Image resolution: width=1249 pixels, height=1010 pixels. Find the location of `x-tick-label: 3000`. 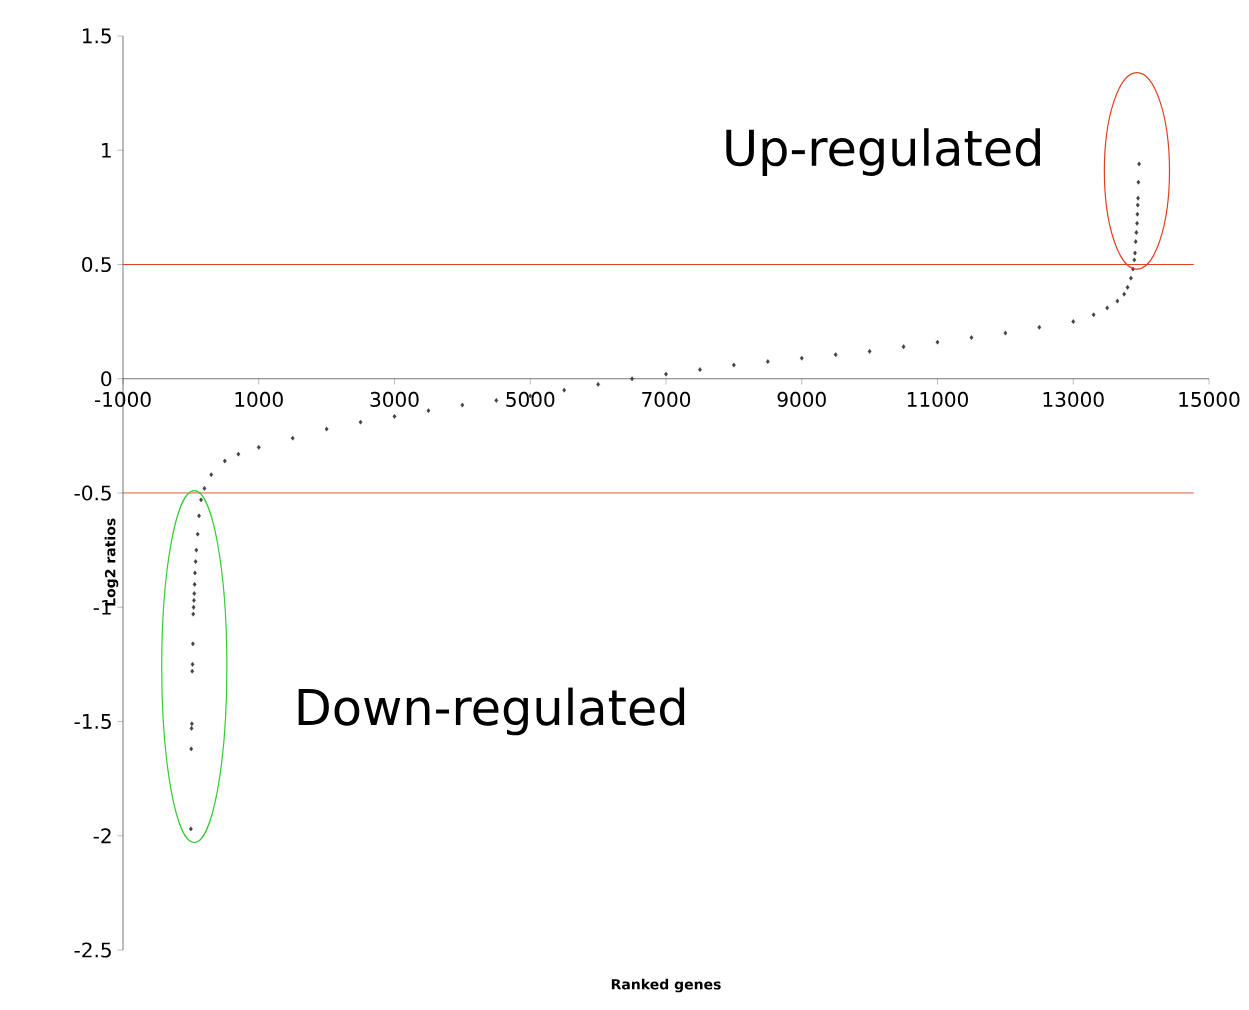

x-tick-label: 3000 is located at coordinates (394, 399).